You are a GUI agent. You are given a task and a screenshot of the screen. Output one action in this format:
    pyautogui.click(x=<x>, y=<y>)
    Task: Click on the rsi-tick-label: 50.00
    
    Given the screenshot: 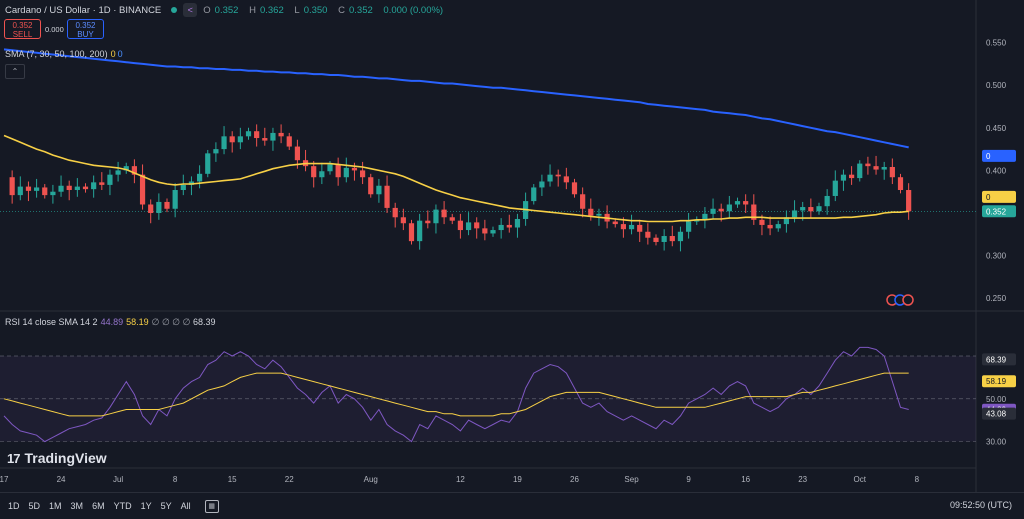 What is the action you would take?
    pyautogui.click(x=996, y=399)
    